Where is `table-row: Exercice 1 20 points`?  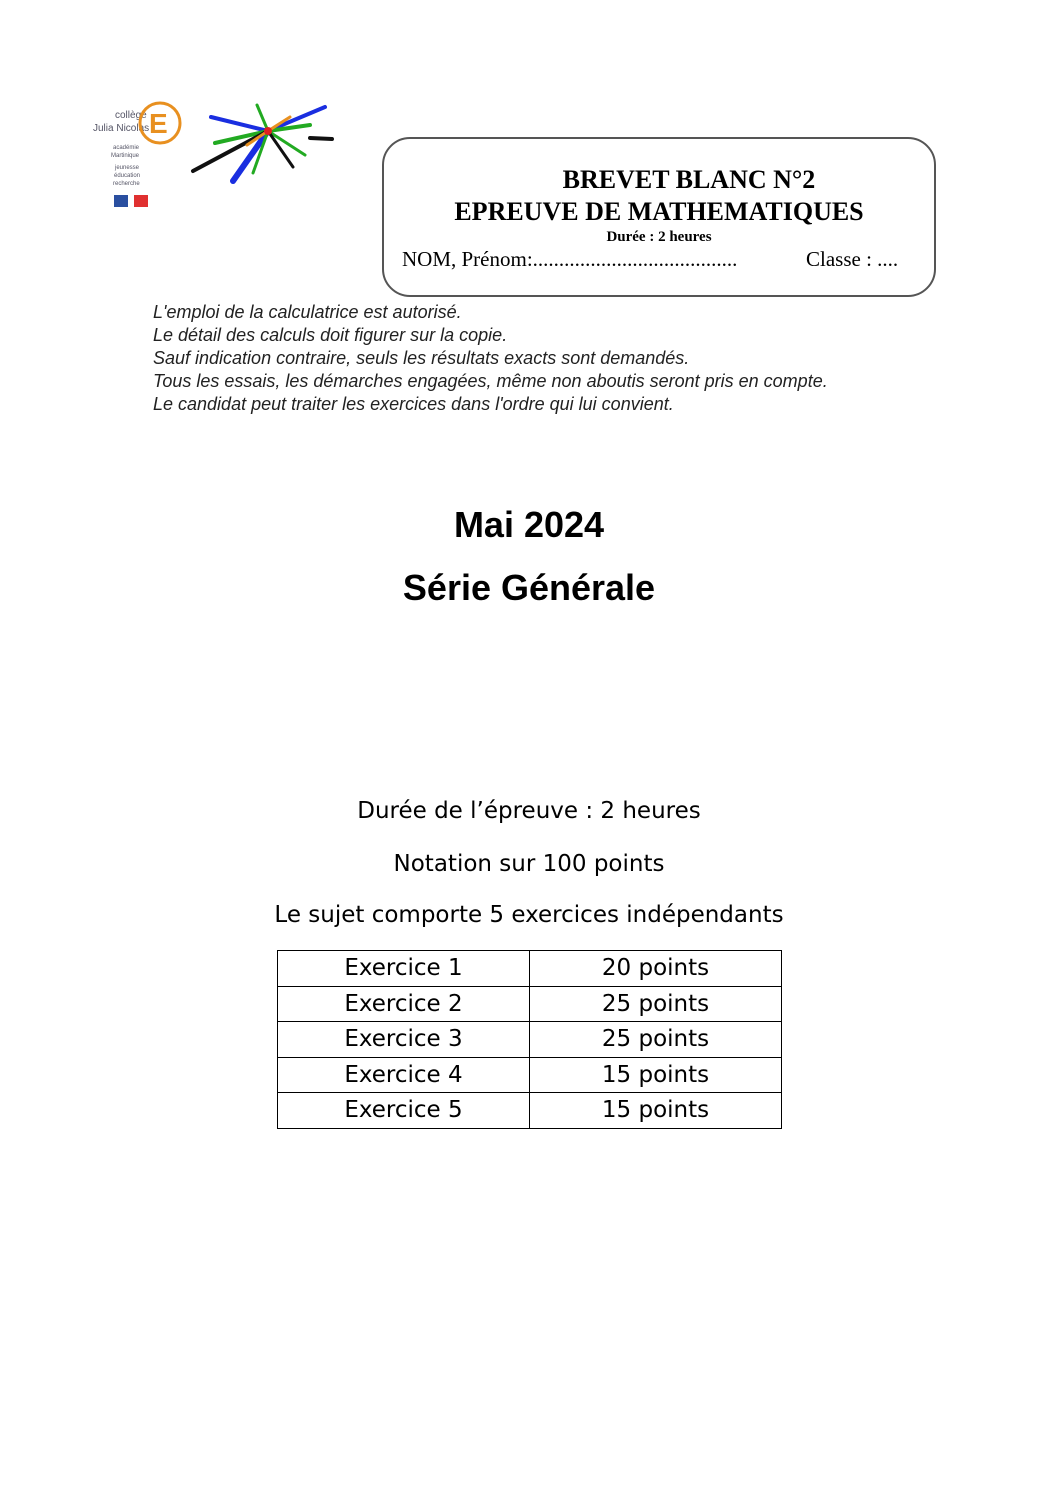
table-row: Exercice 1 20 points is located at coordinates (529, 968).